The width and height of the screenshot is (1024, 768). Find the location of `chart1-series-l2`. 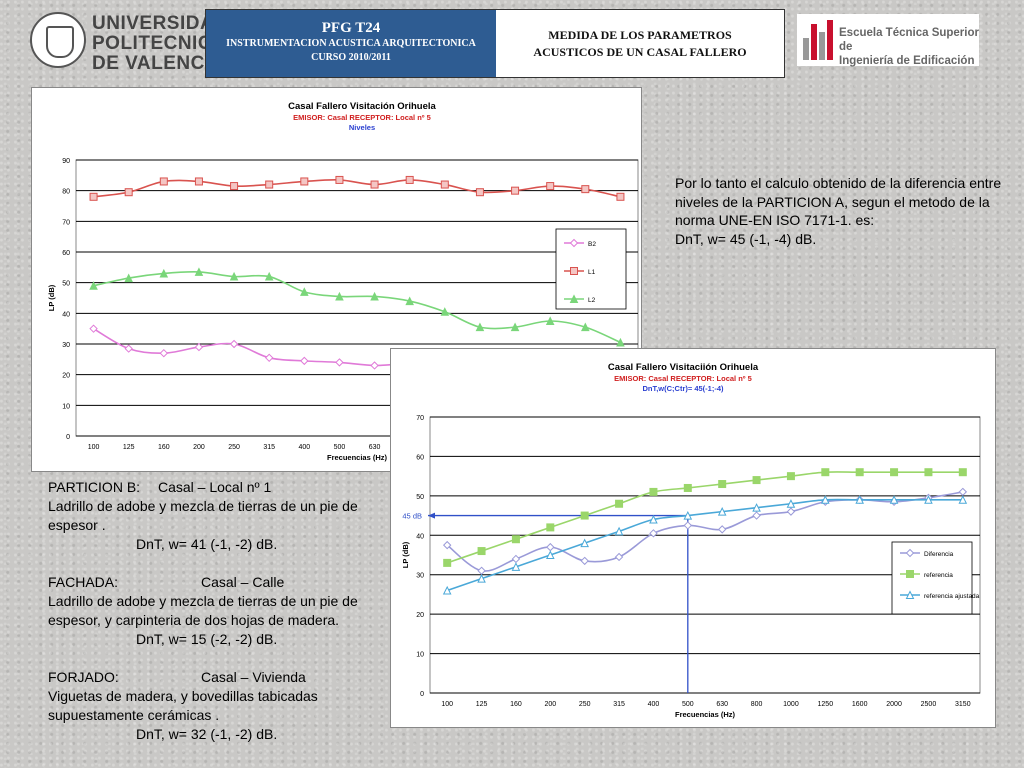

chart1-series-l2 is located at coordinates (357, 307).